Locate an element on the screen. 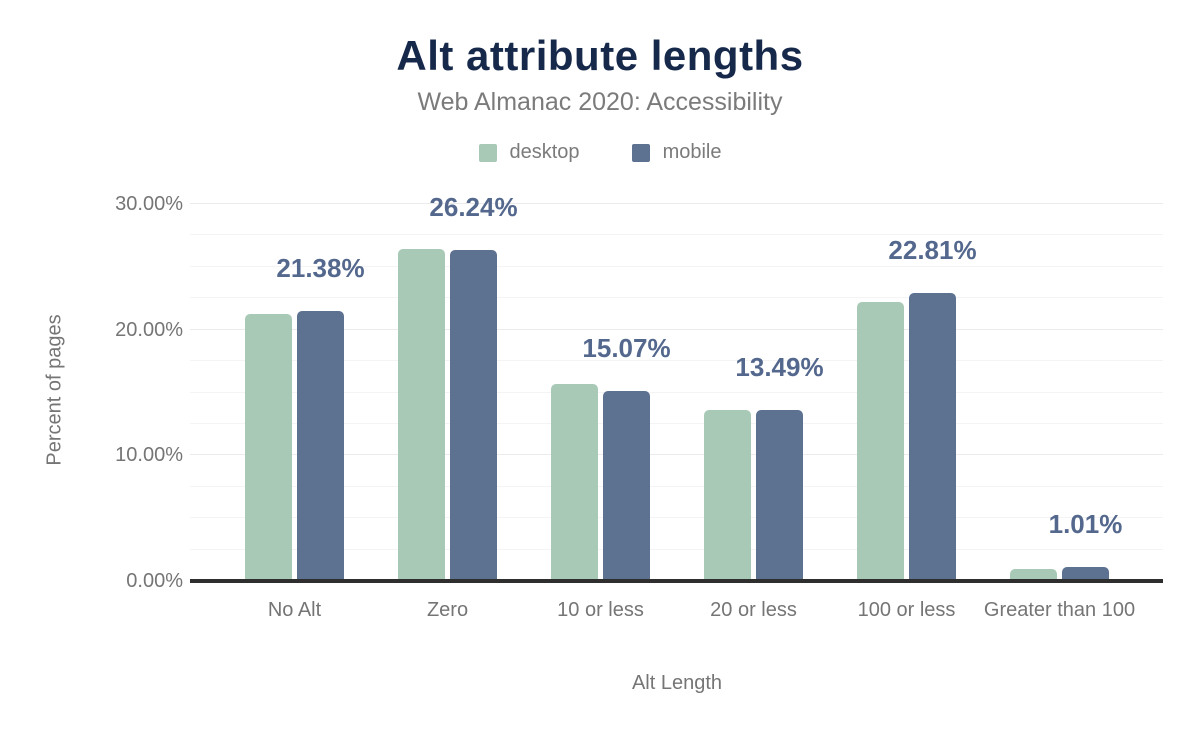 Image resolution: width=1200 pixels, height=742 pixels. x-tick-label-zero: Zero is located at coordinates (447, 610).